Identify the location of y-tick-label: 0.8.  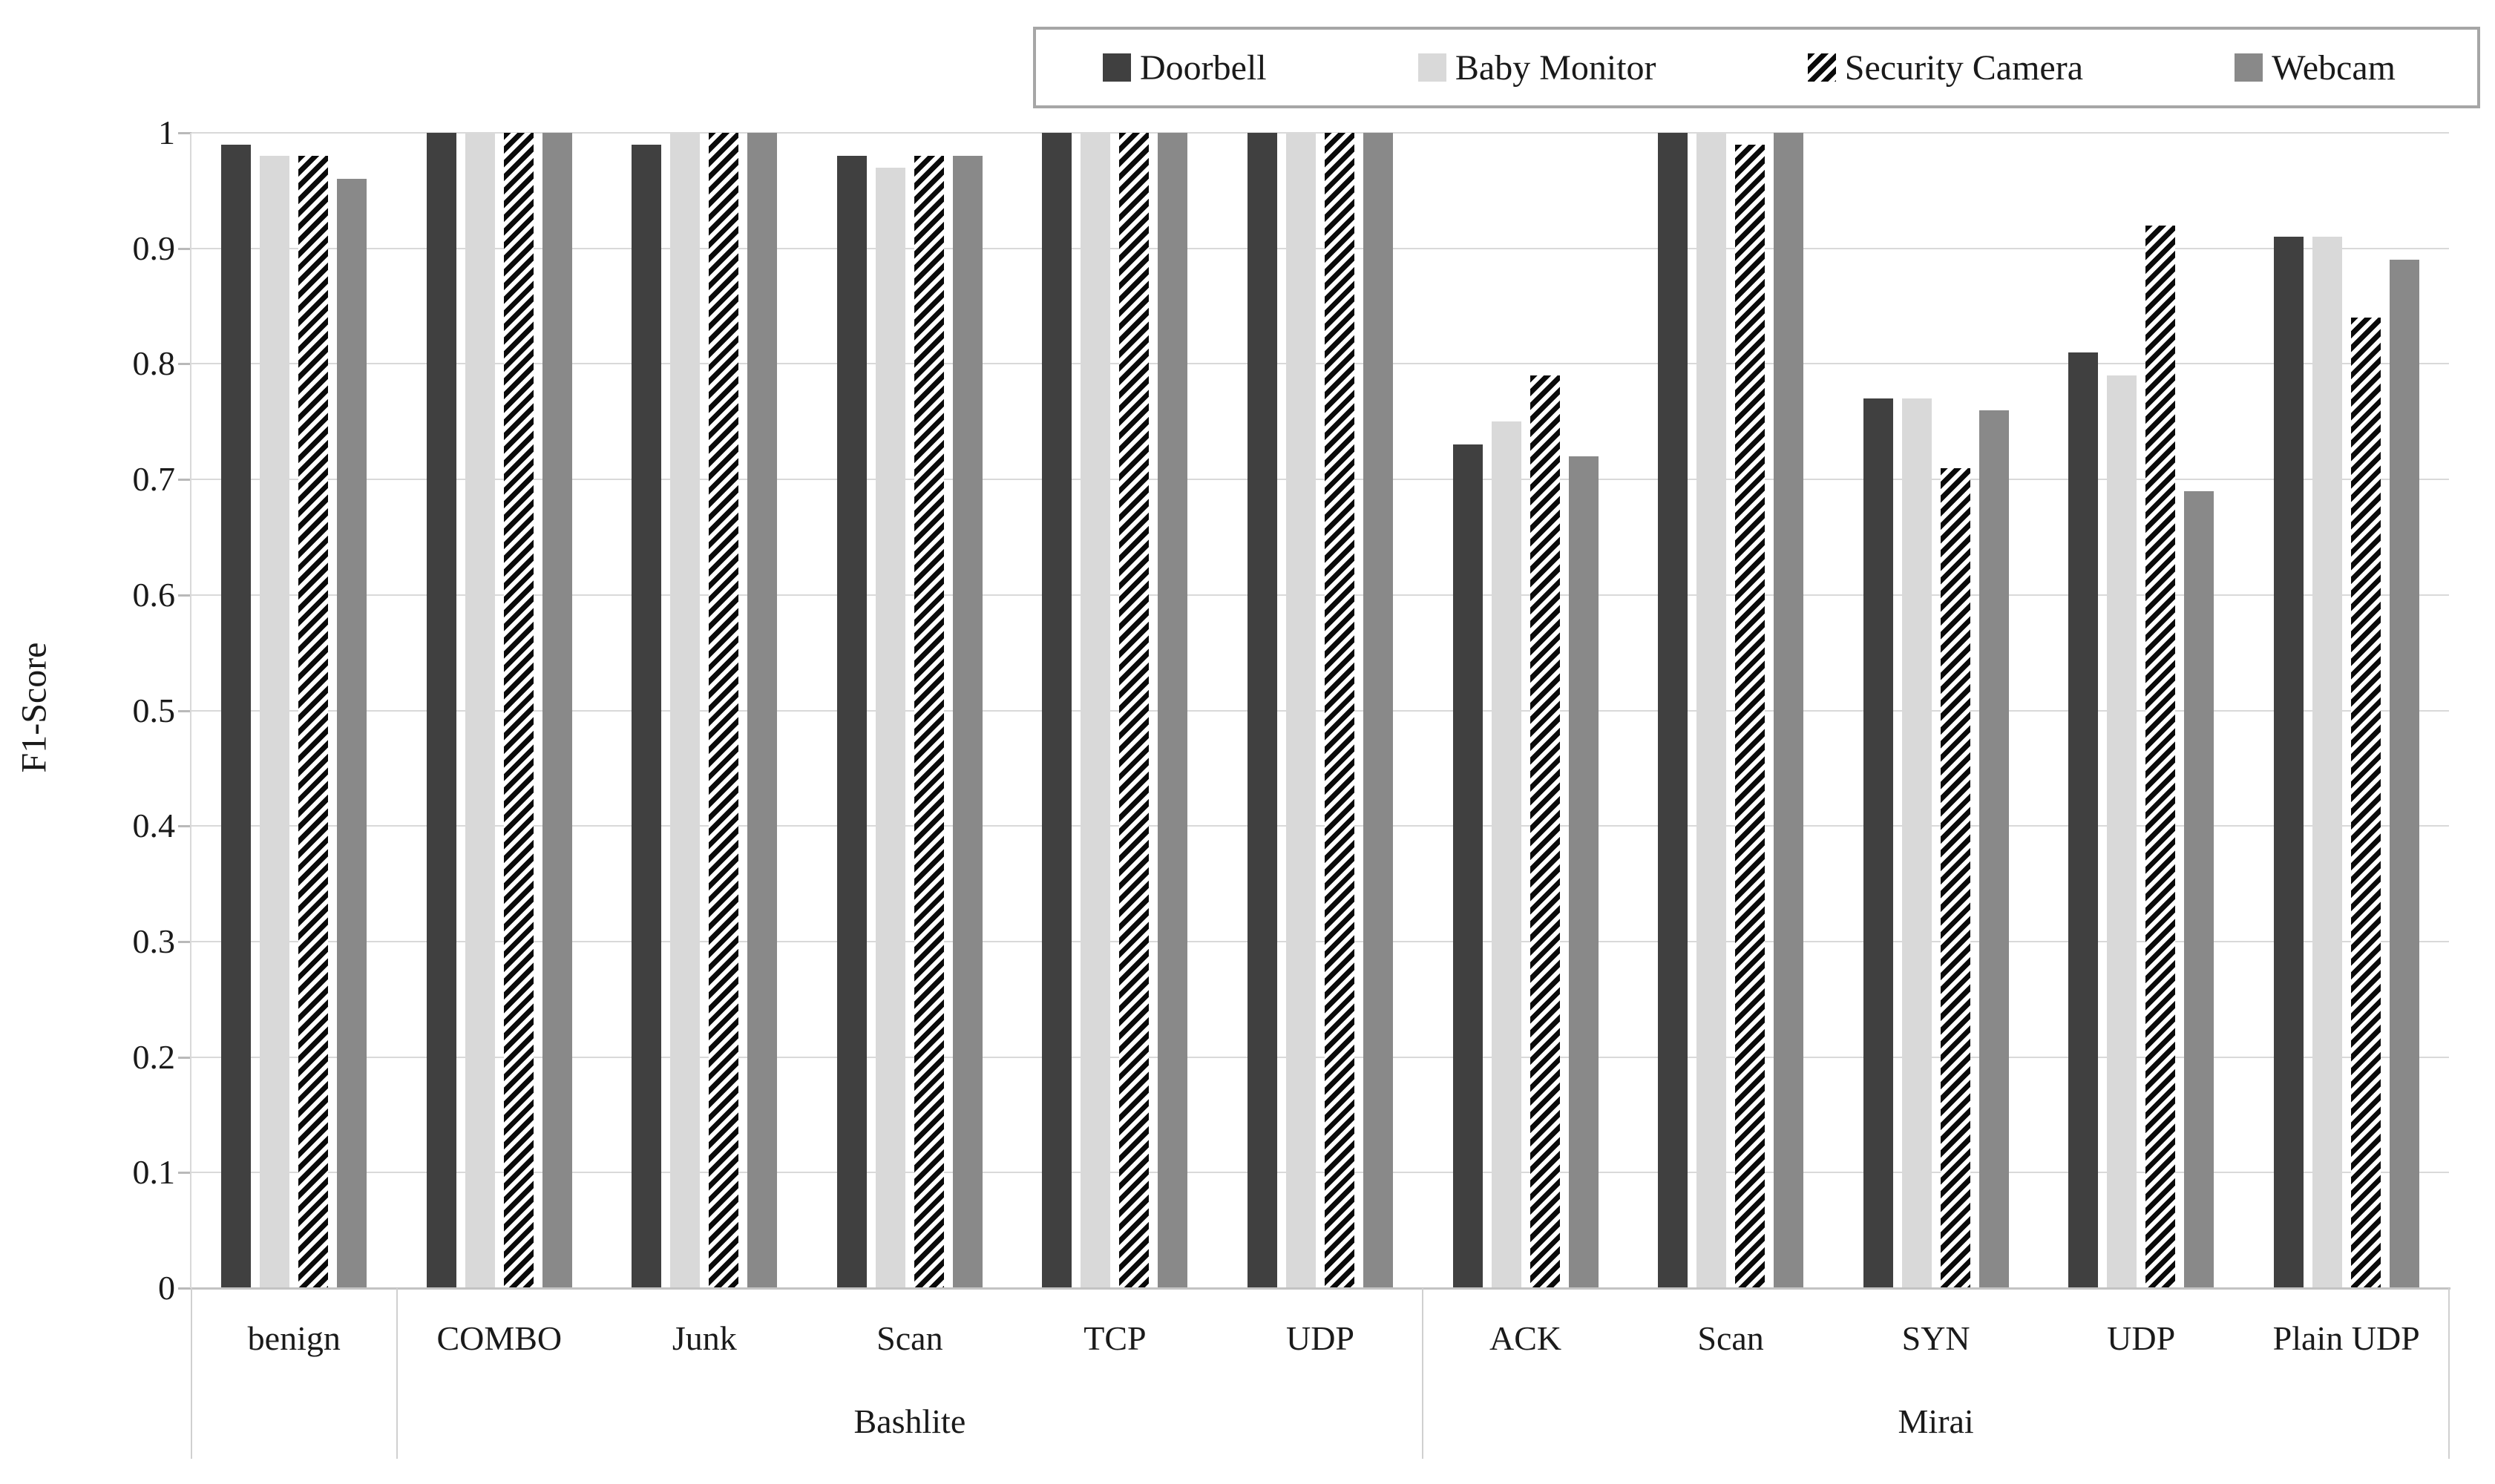
(154, 363).